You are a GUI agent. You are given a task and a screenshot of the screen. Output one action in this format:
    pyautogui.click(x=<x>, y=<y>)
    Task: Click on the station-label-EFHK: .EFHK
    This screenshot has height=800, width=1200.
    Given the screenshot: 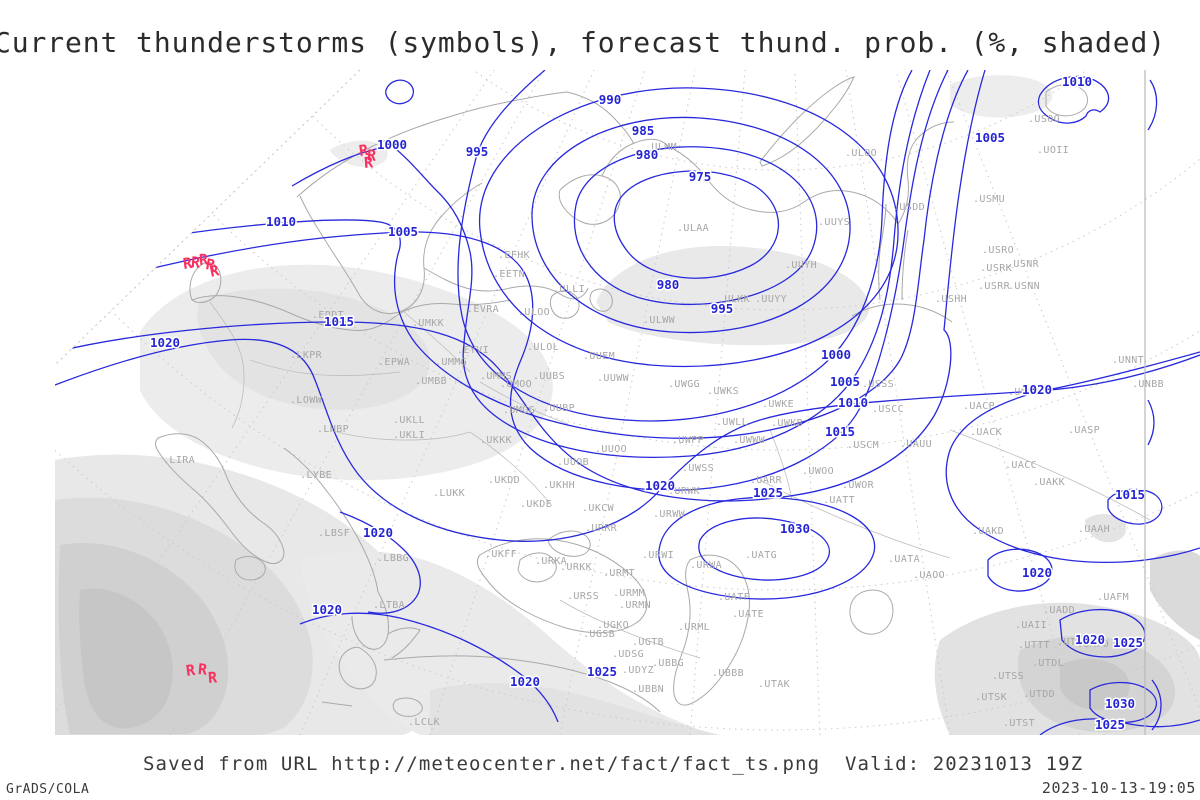 What is the action you would take?
    pyautogui.click(x=514, y=255)
    